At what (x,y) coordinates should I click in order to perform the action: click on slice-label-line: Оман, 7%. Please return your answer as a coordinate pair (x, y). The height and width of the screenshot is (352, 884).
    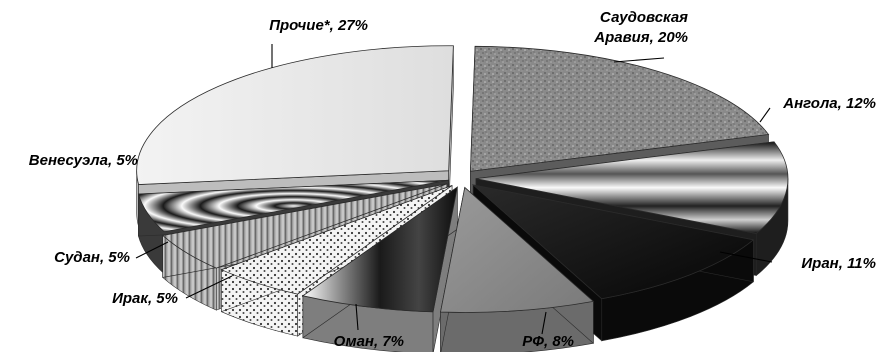
    Looking at the image, I should click on (369, 341).